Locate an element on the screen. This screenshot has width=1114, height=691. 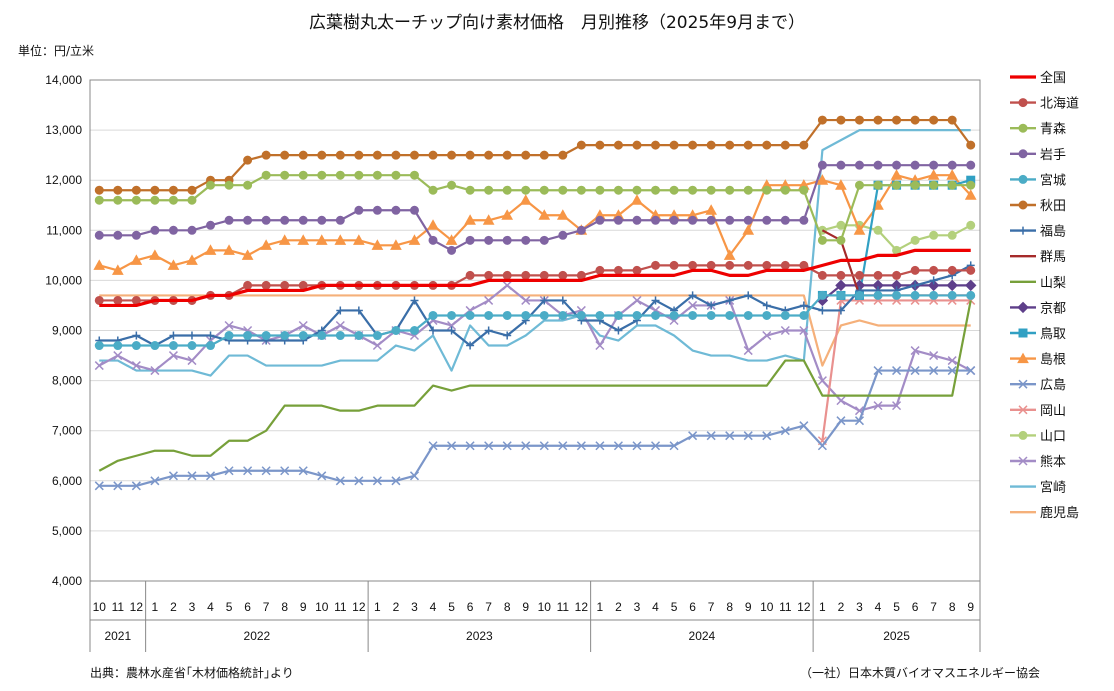
series-line-全国 is located at coordinates (535, 278).